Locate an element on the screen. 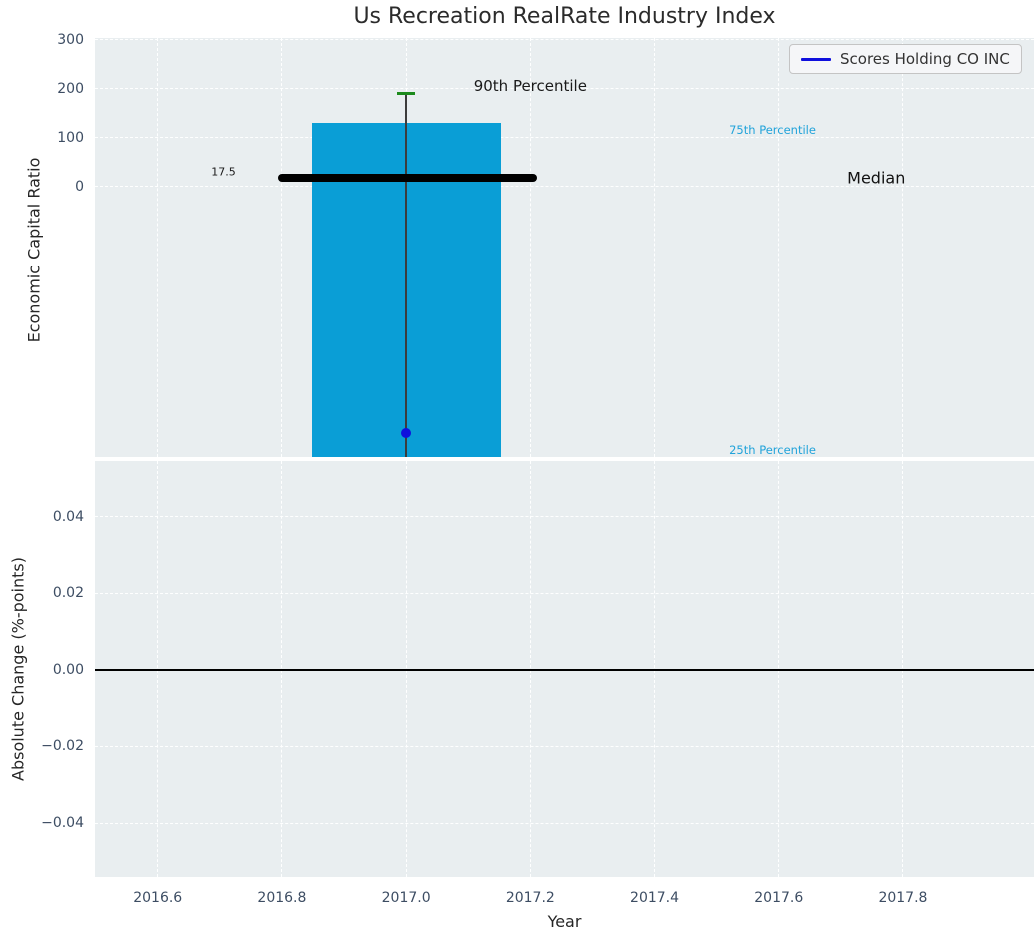 The width and height of the screenshot is (1034, 942). legend-label: Scores Holding CO INC is located at coordinates (925, 59).